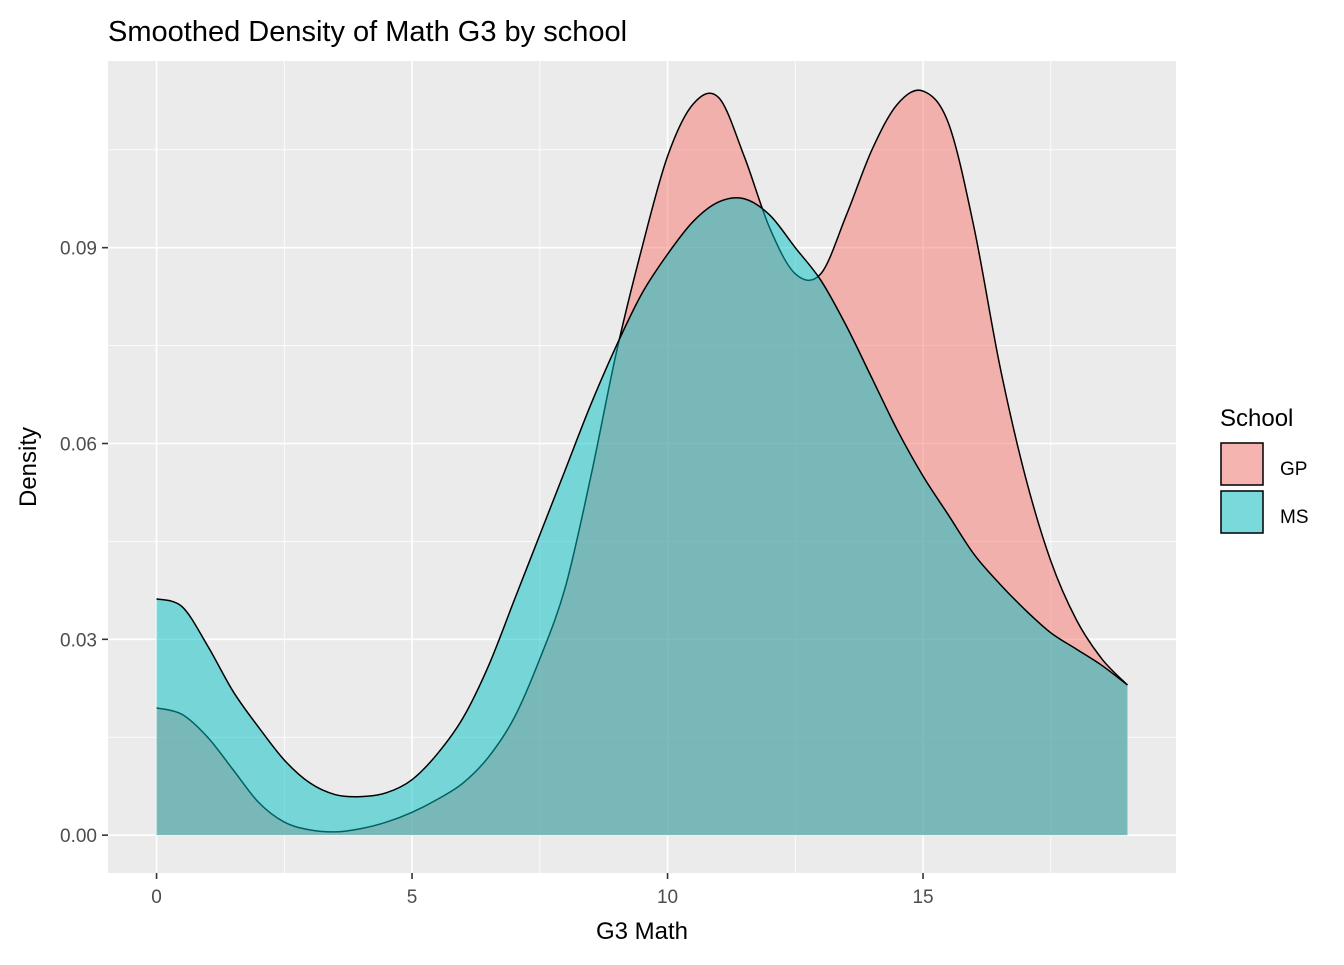 The width and height of the screenshot is (1344, 965). What do you see at coordinates (412, 897) in the screenshot?
I see `x-tick-label: 5` at bounding box center [412, 897].